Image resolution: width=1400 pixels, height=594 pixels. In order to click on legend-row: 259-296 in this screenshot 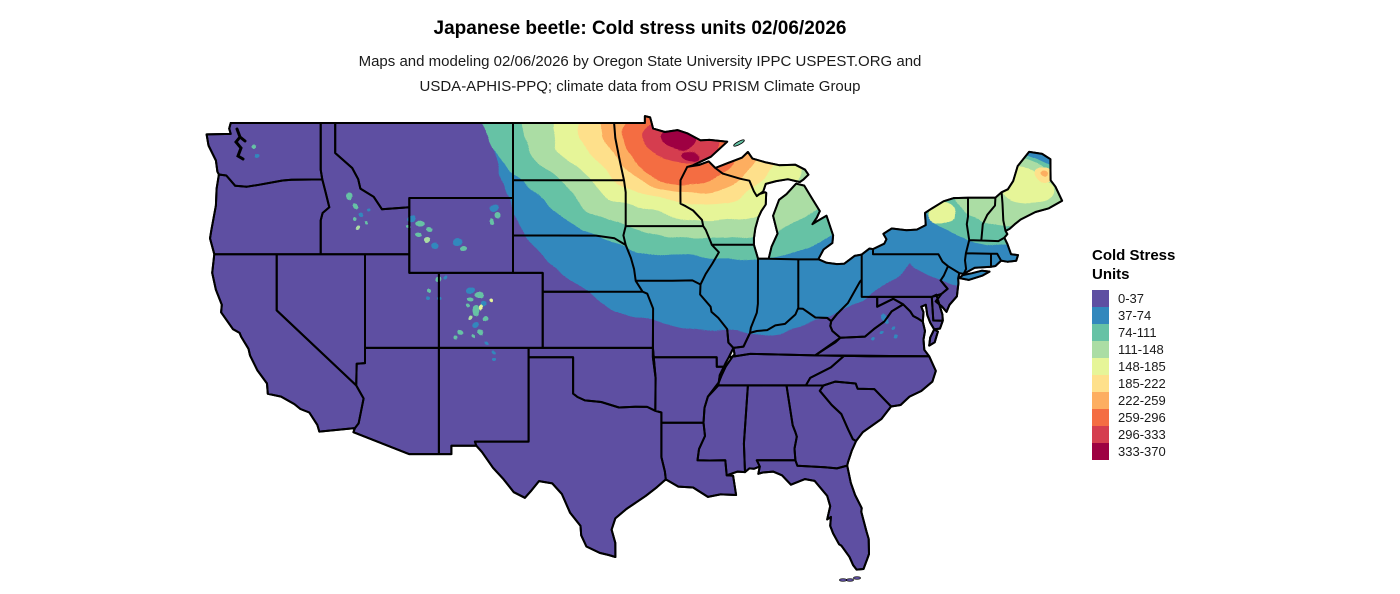, I will do `click(1172, 417)`.